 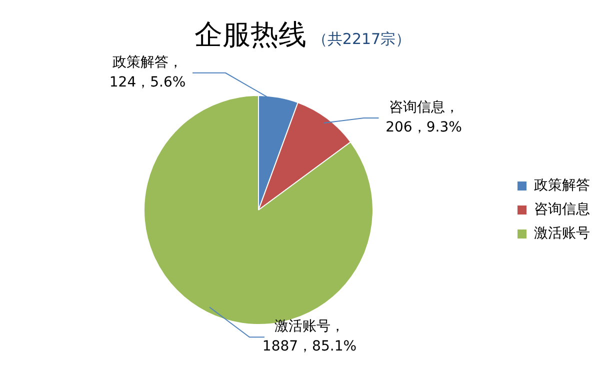 What do you see at coordinates (309, 336) in the screenshot?
I see `data-label: 激活账号， 1887，85.1%` at bounding box center [309, 336].